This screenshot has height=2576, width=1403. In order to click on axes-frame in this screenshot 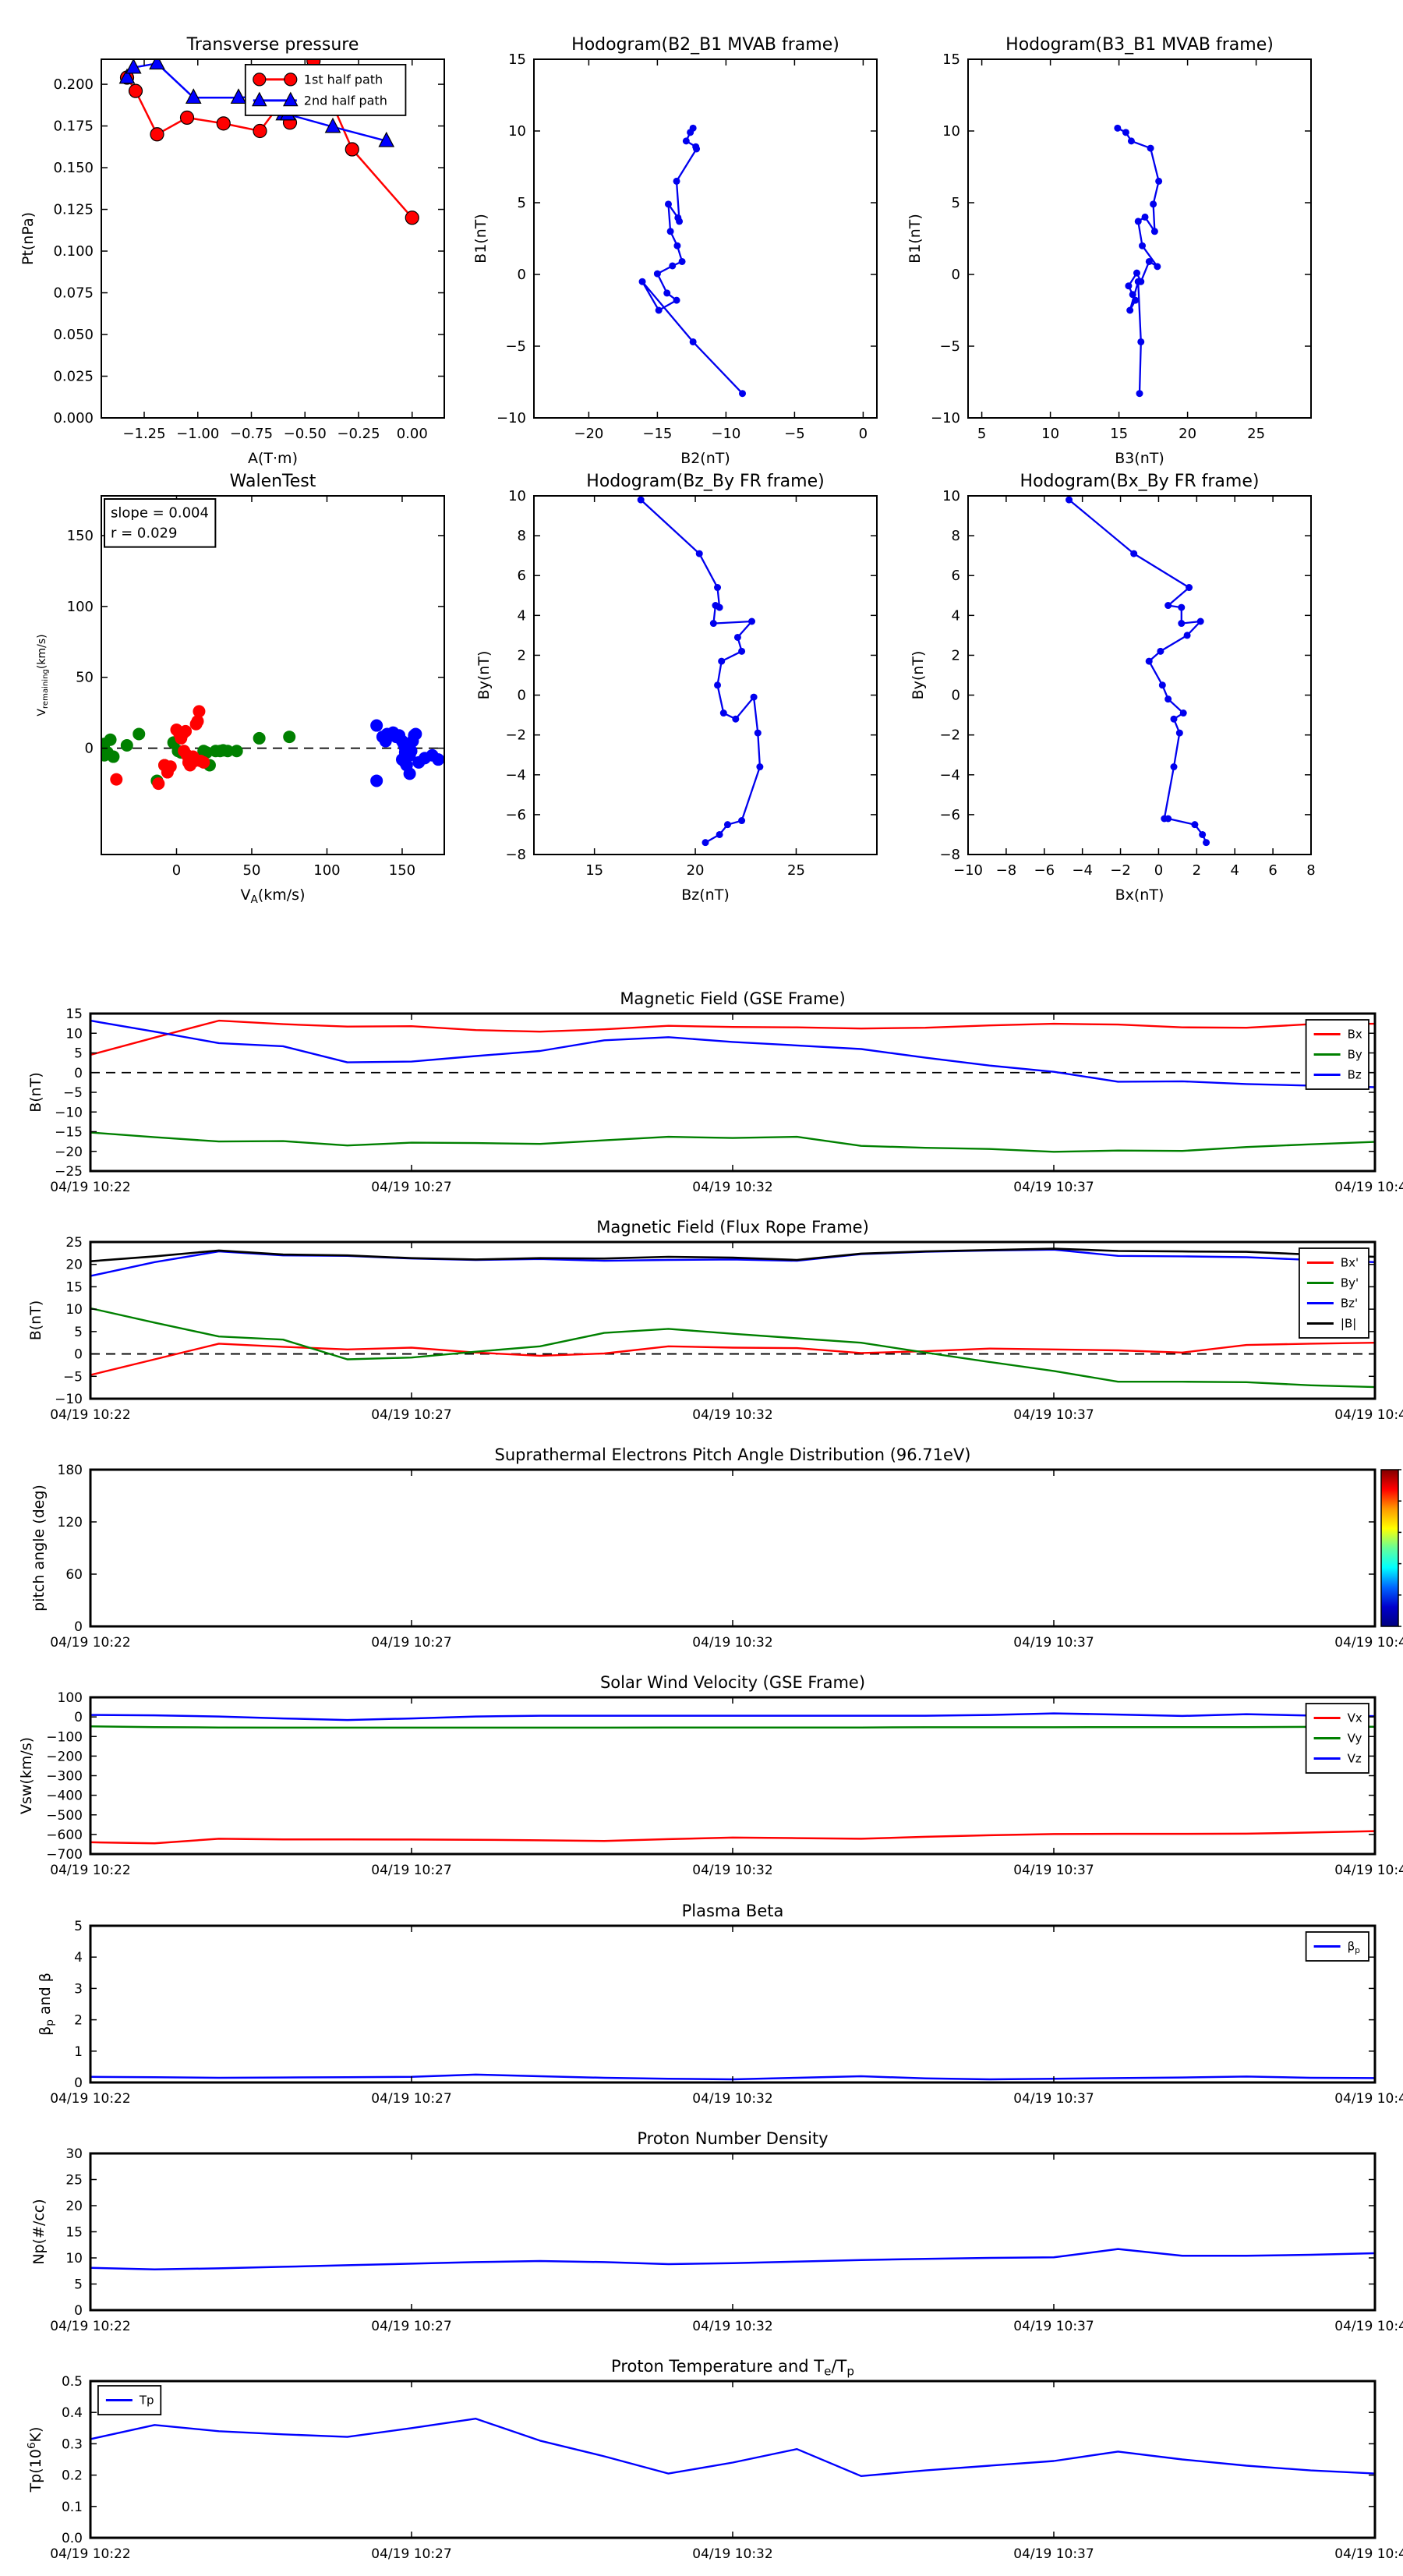, I will do `click(1139, 675)`.